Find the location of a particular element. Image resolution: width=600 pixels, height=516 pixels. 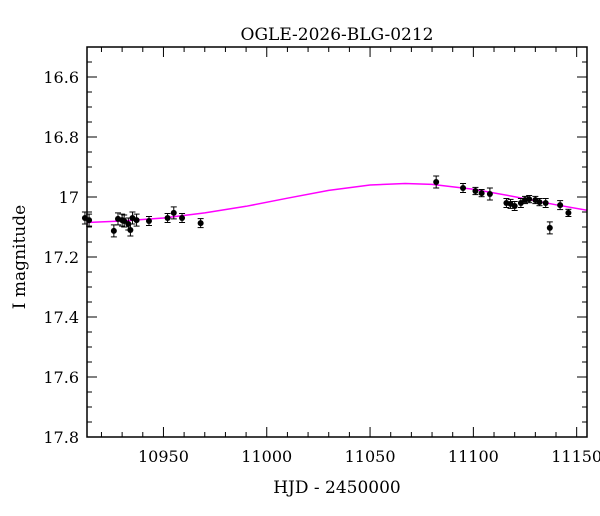

y-axis-label: I magnitude is located at coordinates (20, 257).